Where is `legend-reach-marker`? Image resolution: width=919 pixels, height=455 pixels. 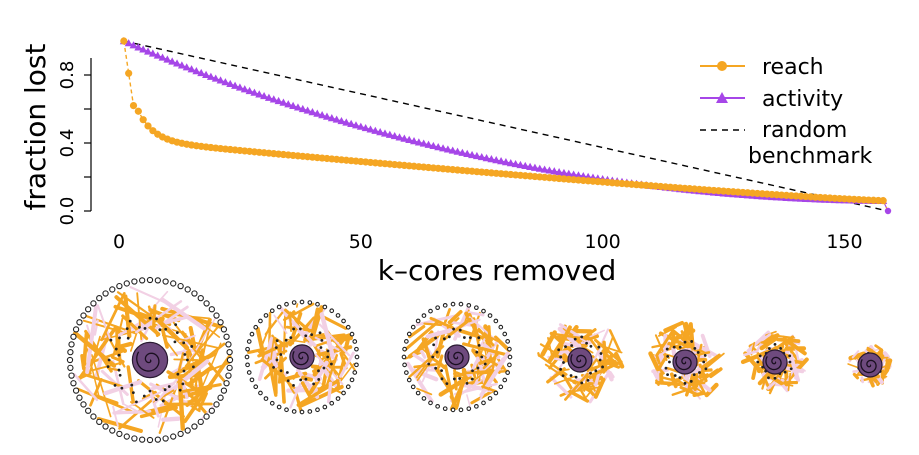
legend-reach-marker is located at coordinates (722, 66).